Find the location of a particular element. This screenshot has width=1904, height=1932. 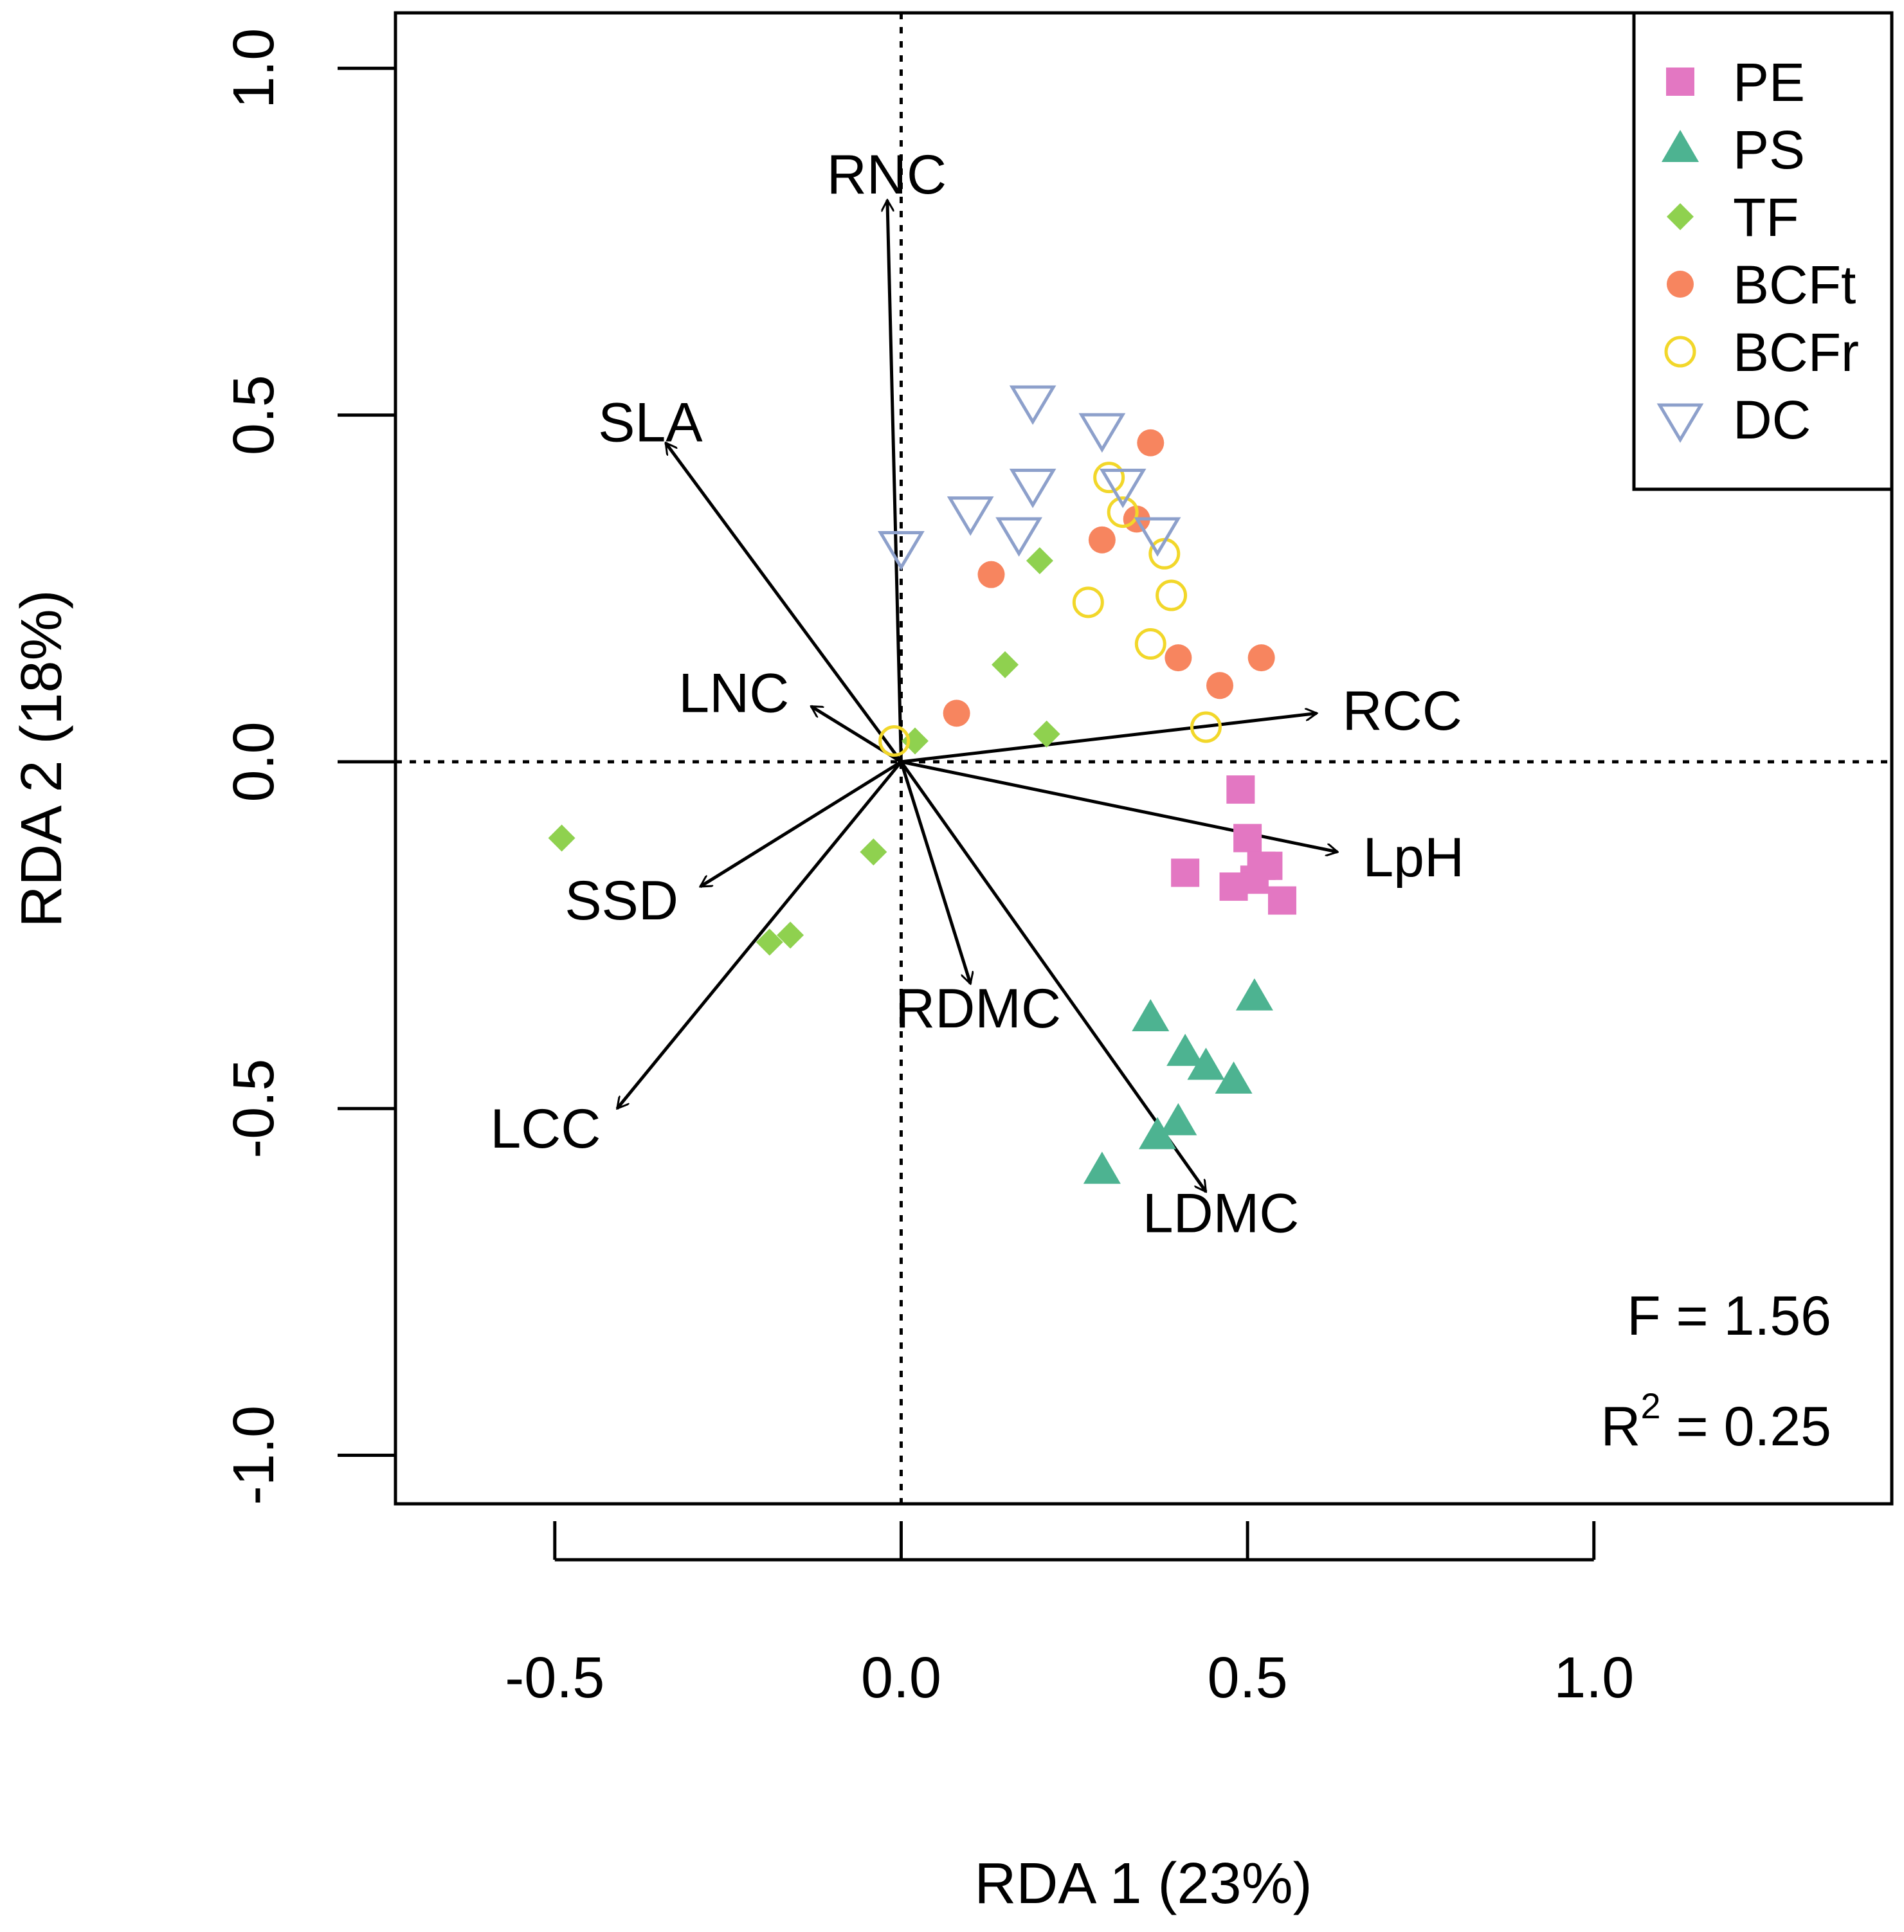

y-axis-title: RDA 2 (18%) is located at coordinates (42, 759).